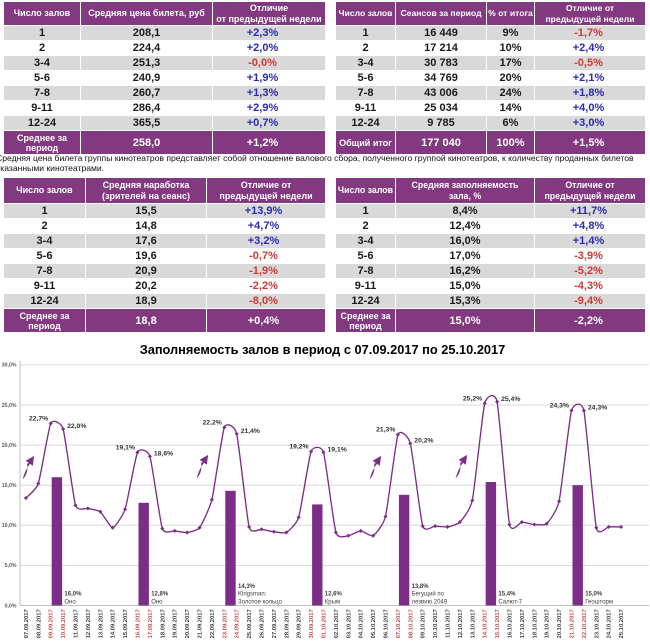 This screenshot has height=641, width=650. I want to click on svg-text: 10.10.2017, so click(436, 623).